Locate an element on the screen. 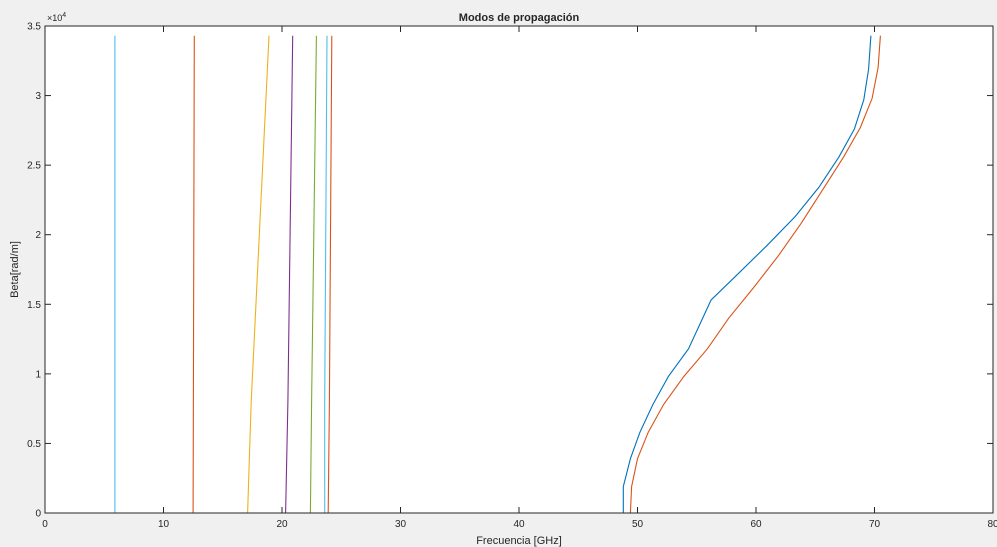 This screenshot has width=997, height=547. x-tick-label: 10 is located at coordinates (164, 524).